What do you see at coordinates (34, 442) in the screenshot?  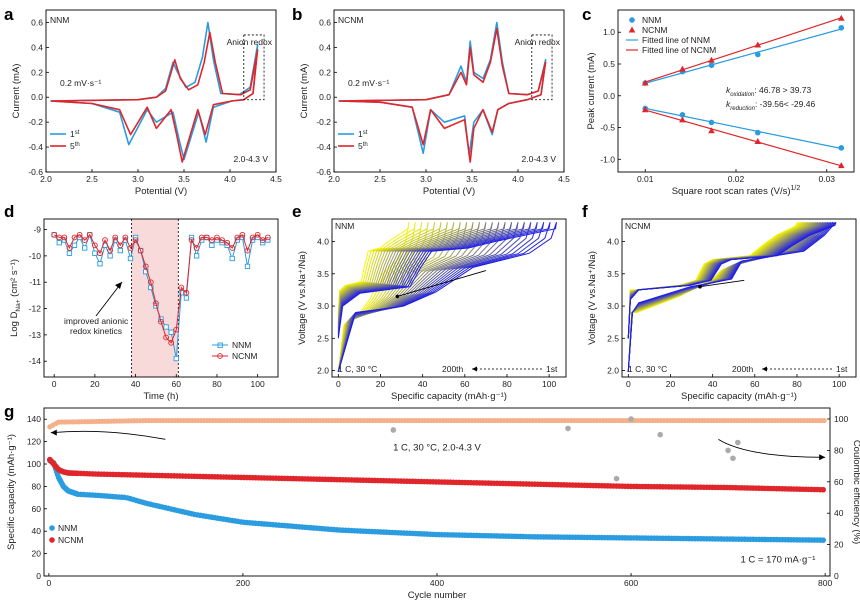 I see `y-tick-label: 120` at bounding box center [34, 442].